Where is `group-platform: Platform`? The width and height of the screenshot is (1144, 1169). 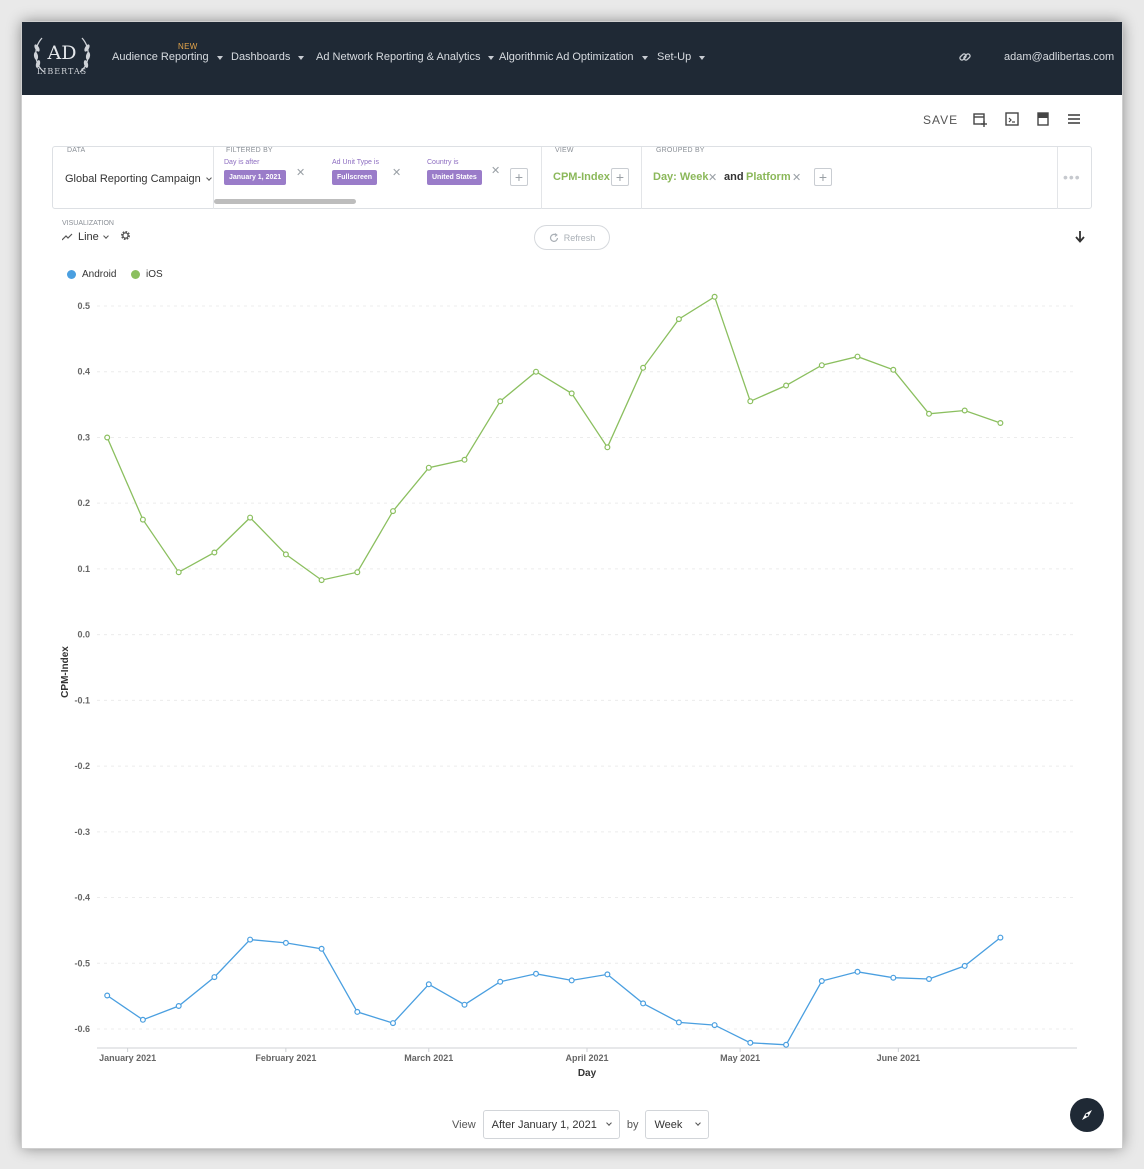
group-platform: Platform is located at coordinates (768, 177).